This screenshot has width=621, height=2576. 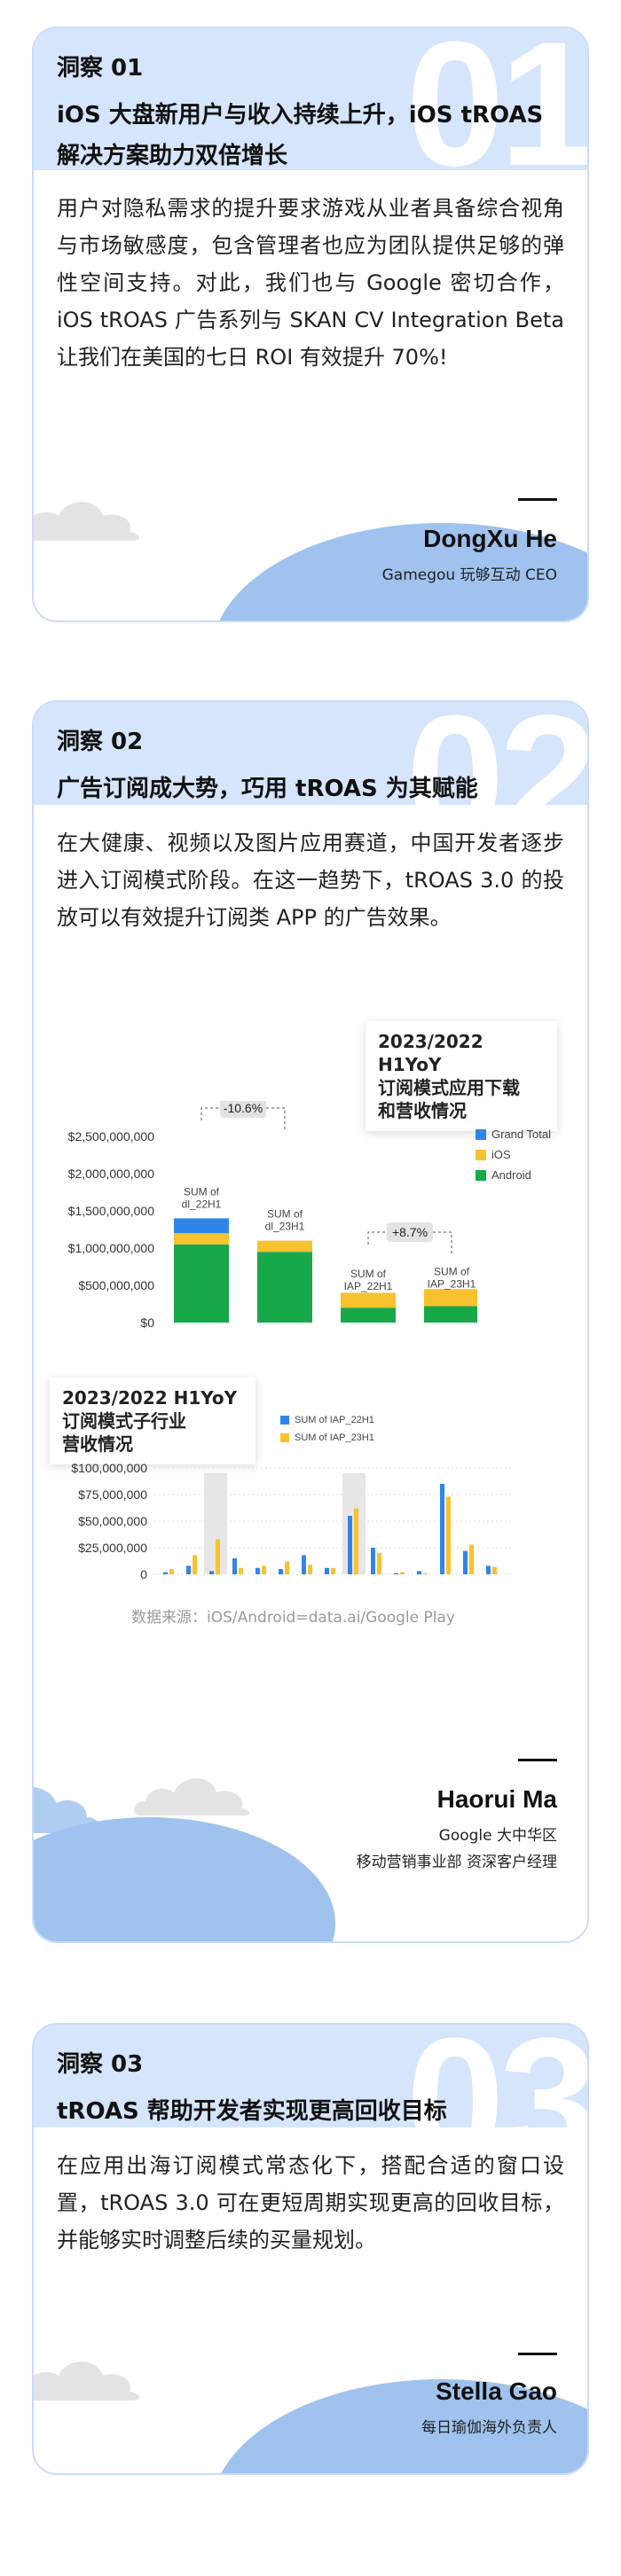 What do you see at coordinates (111, 1136) in the screenshot?
I see `y-tick-label: $2,500,000,000` at bounding box center [111, 1136].